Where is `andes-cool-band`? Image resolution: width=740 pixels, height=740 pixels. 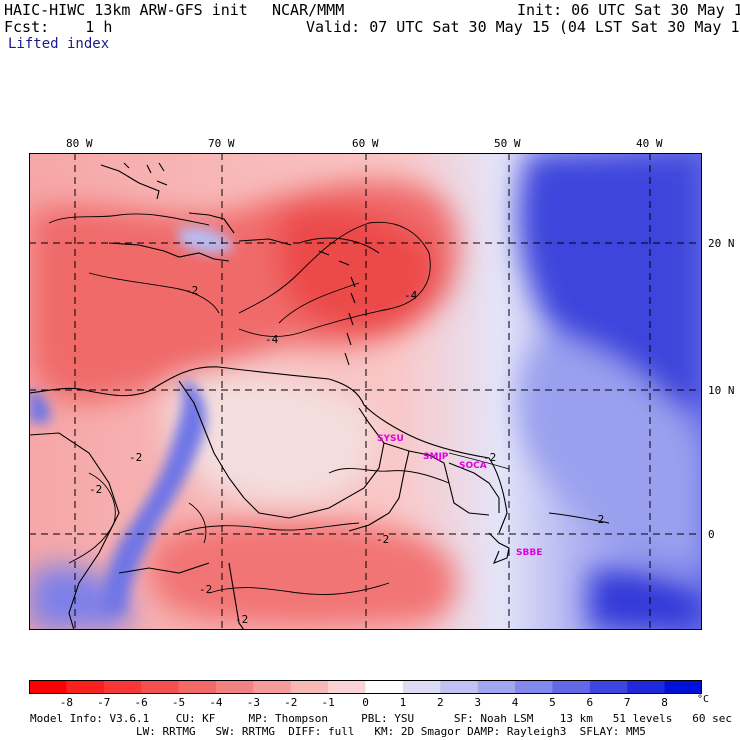 andes-cool-band is located at coordinates (154, 497).